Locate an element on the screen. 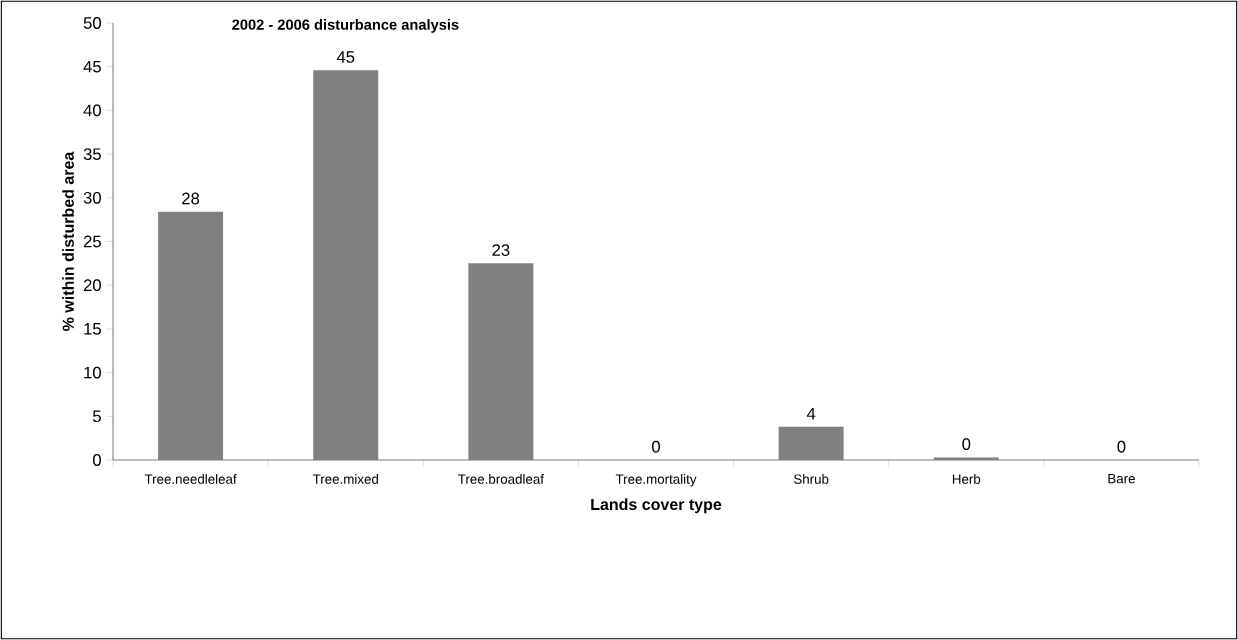 This screenshot has height=640, width=1238. y-tick-label: 5 is located at coordinates (97, 416).